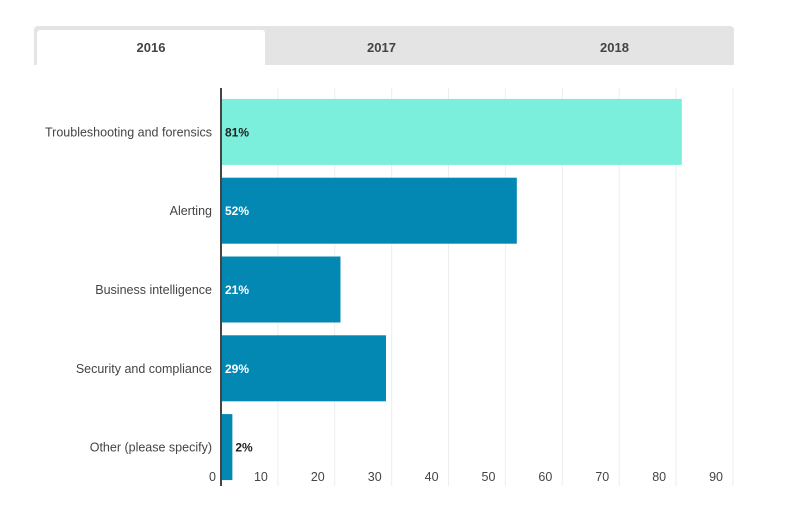  Describe the element at coordinates (489, 477) in the screenshot. I see `x-tick-label: 50` at that location.